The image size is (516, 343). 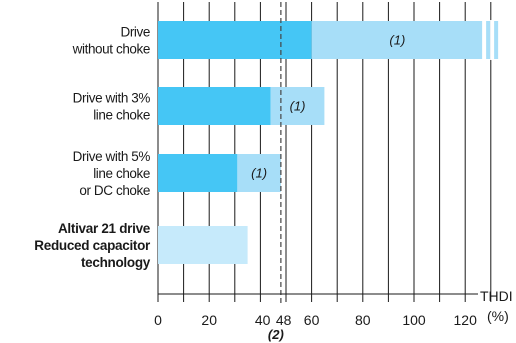 What do you see at coordinates (104, 228) in the screenshot?
I see `category-label: Altivar 21 drive` at bounding box center [104, 228].